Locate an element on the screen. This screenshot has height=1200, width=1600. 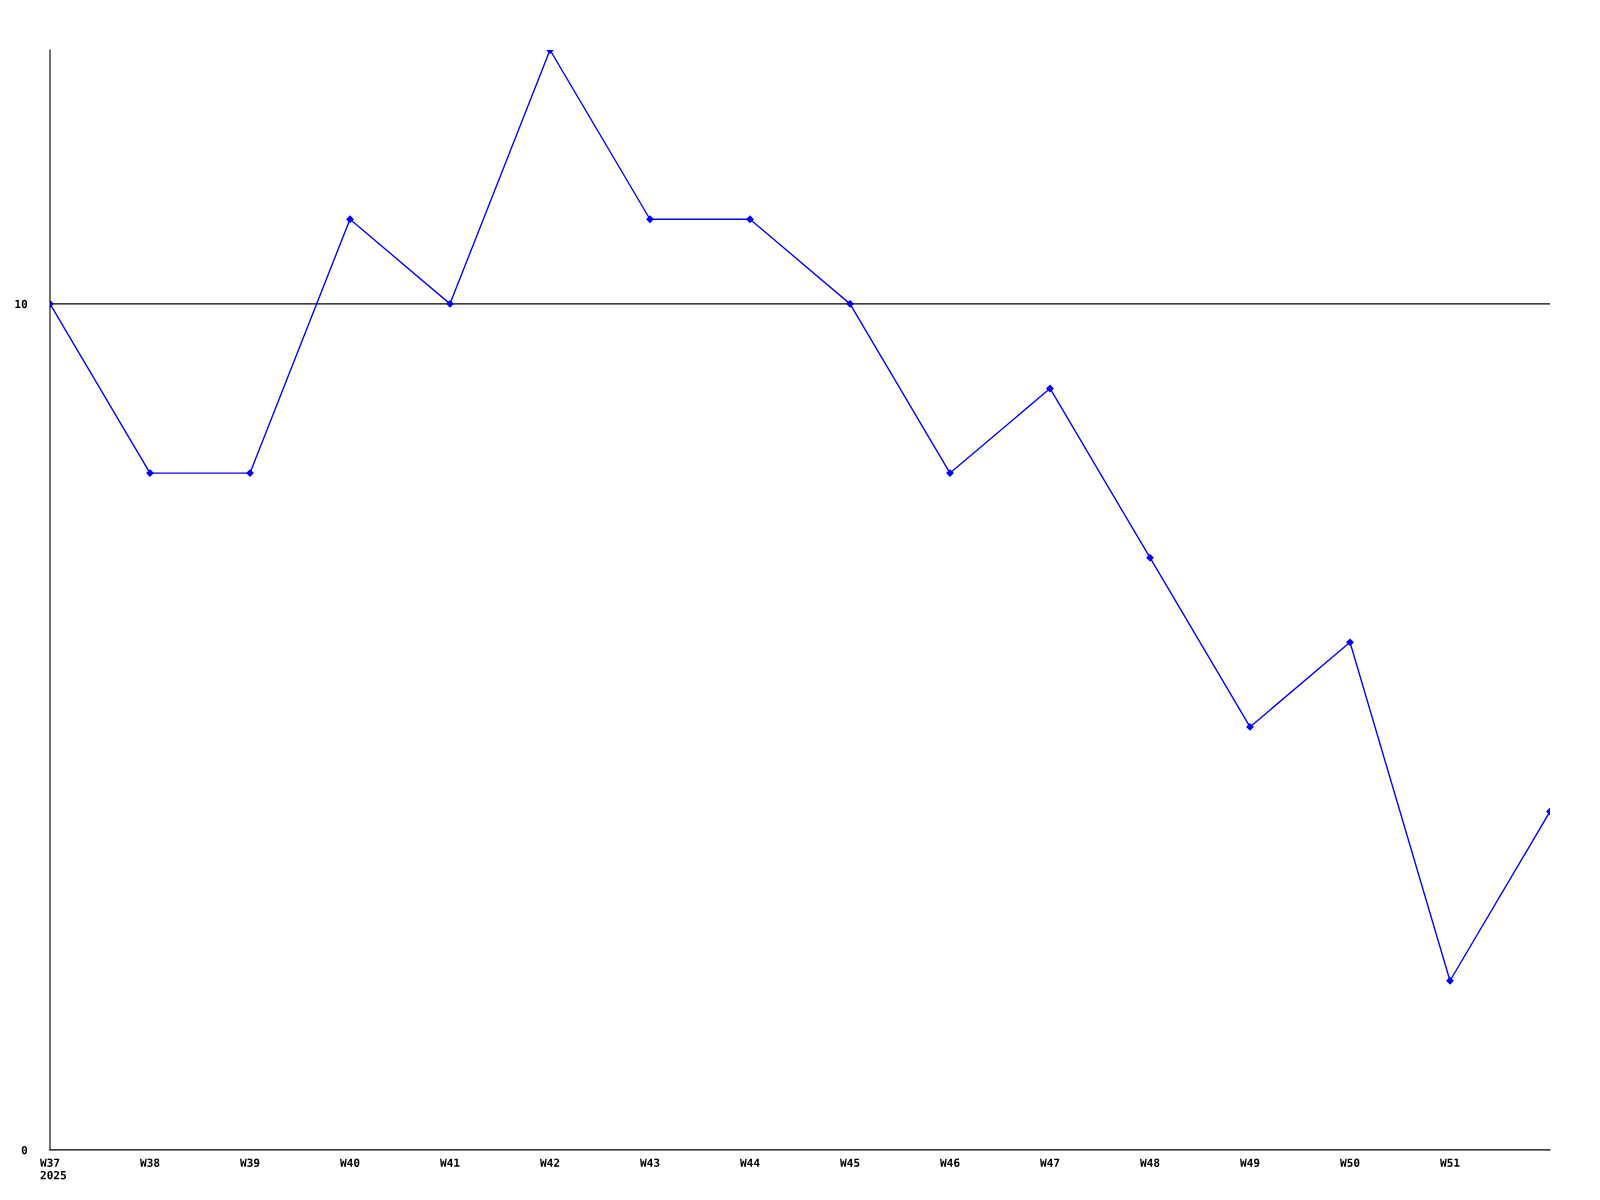
x-tick-label: W42 is located at coordinates (550, 1162).